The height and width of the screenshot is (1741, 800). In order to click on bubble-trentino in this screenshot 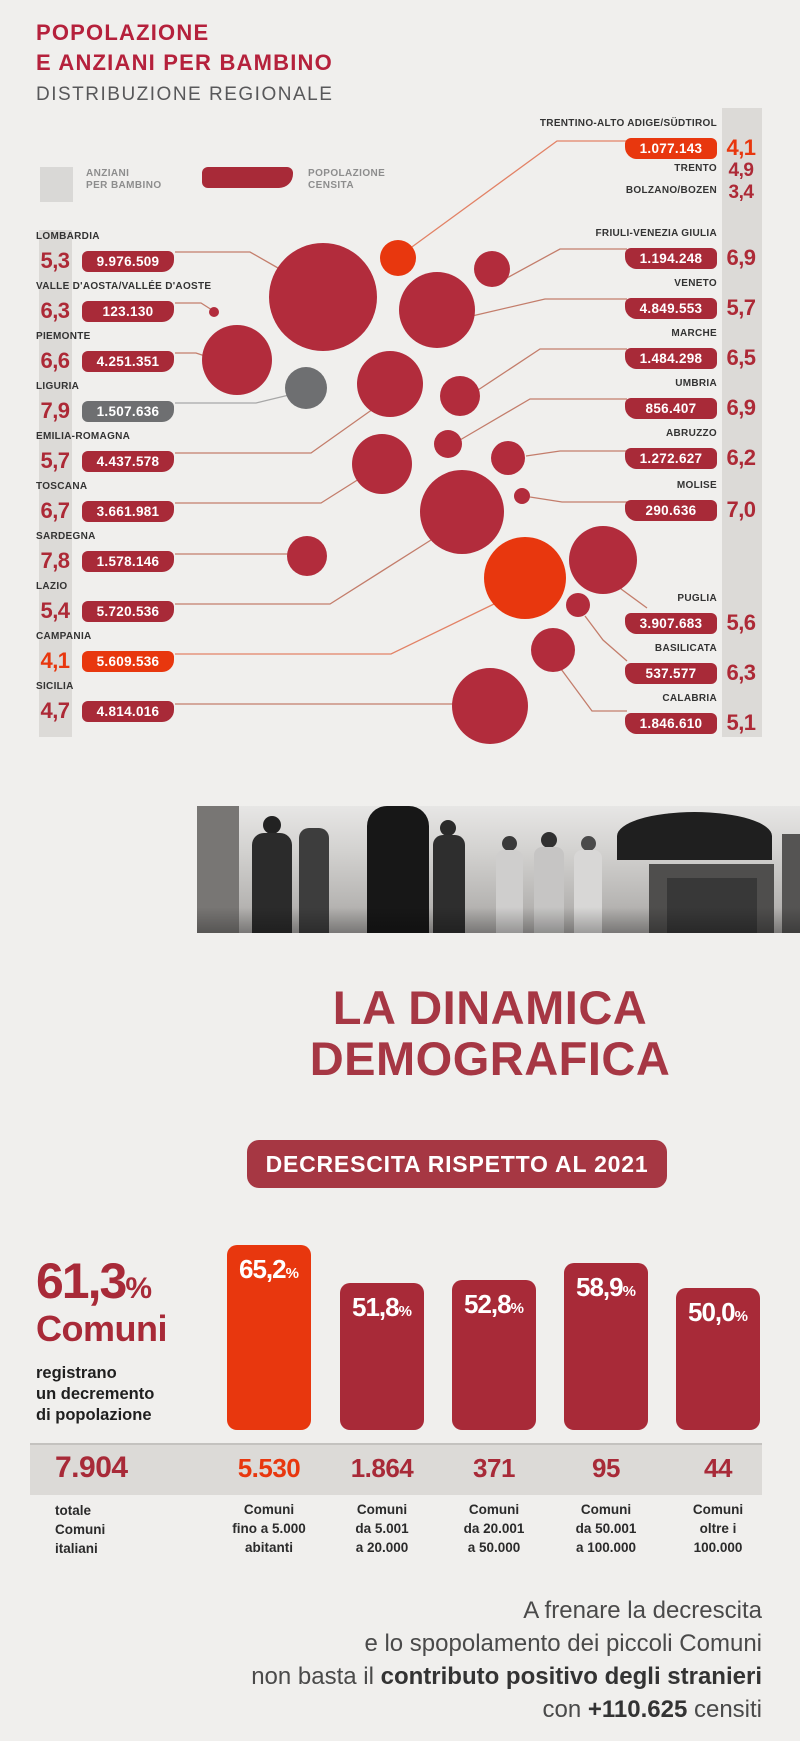, I will do `click(398, 258)`.